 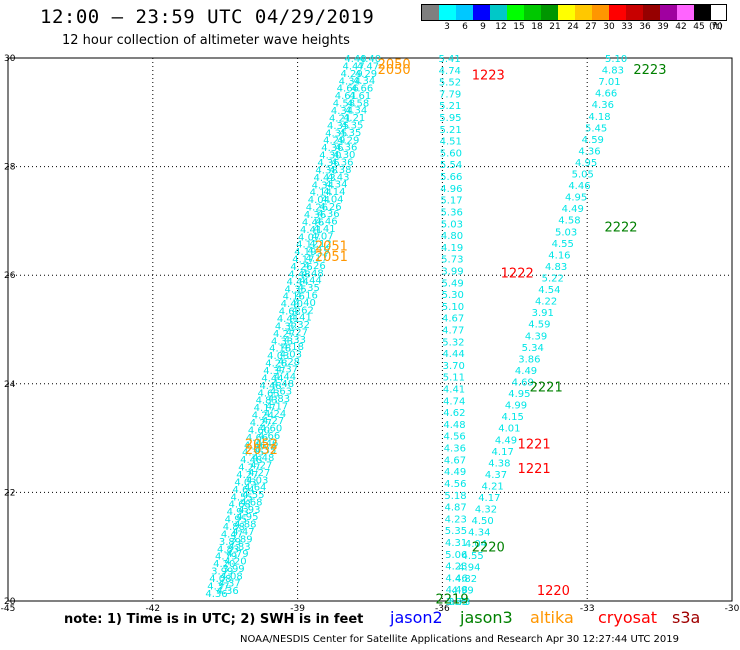 What do you see at coordinates (452, 212) in the screenshot?
I see `swh-value-jason3-descending: 5.36` at bounding box center [452, 212].